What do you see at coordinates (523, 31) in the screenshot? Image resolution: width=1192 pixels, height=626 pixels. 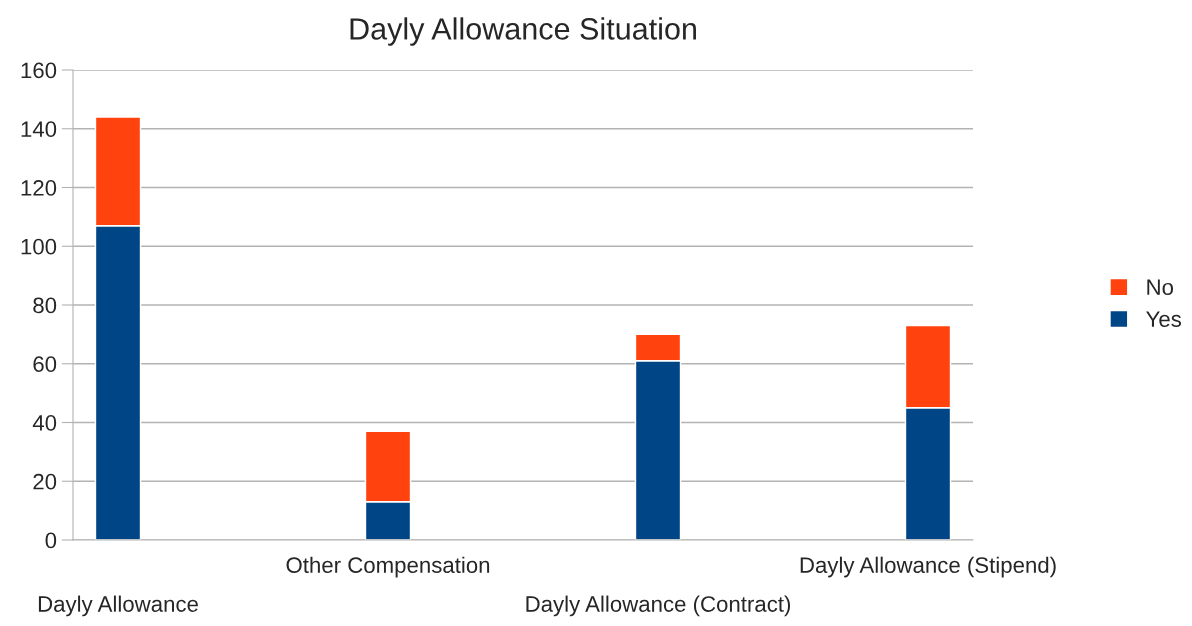 I see `chart-title: Dayly Allowance Situation` at bounding box center [523, 31].